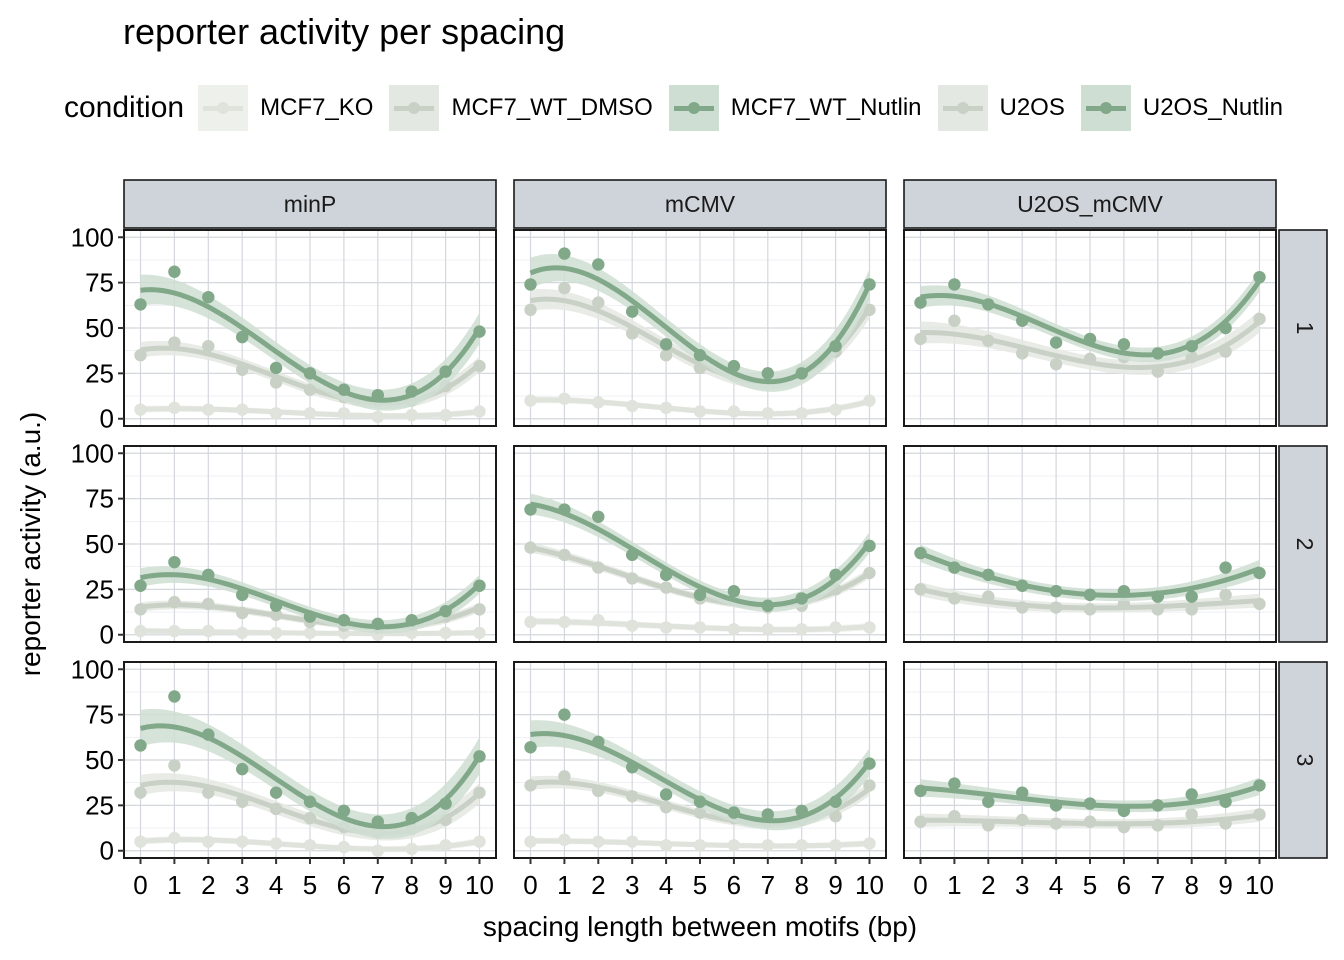 This screenshot has width=1344, height=960. I want to click on y-tick-label: 75, so click(99, 499).